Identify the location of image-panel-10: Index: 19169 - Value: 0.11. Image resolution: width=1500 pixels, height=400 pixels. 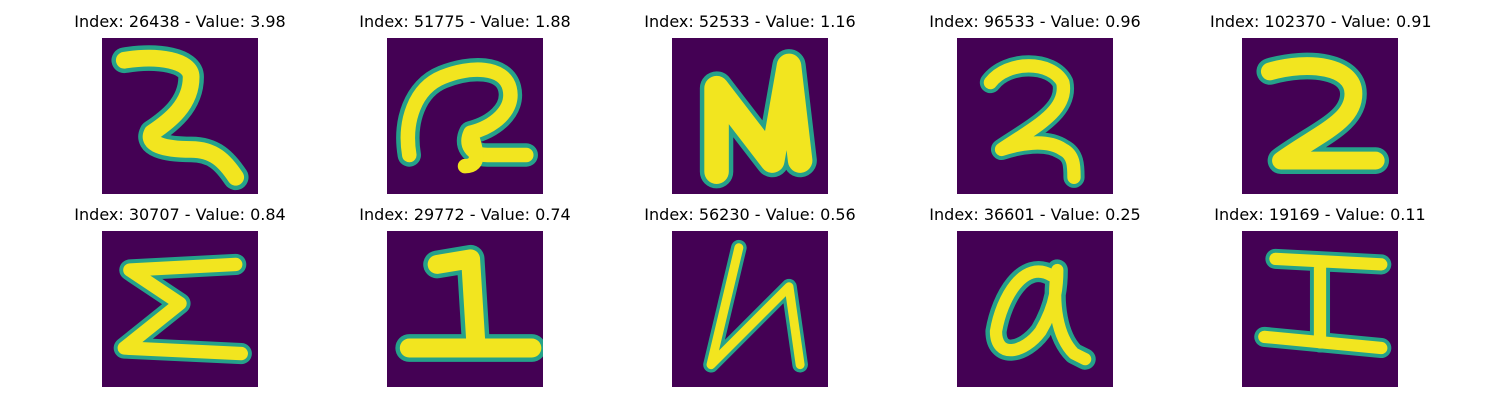
(1320, 297).